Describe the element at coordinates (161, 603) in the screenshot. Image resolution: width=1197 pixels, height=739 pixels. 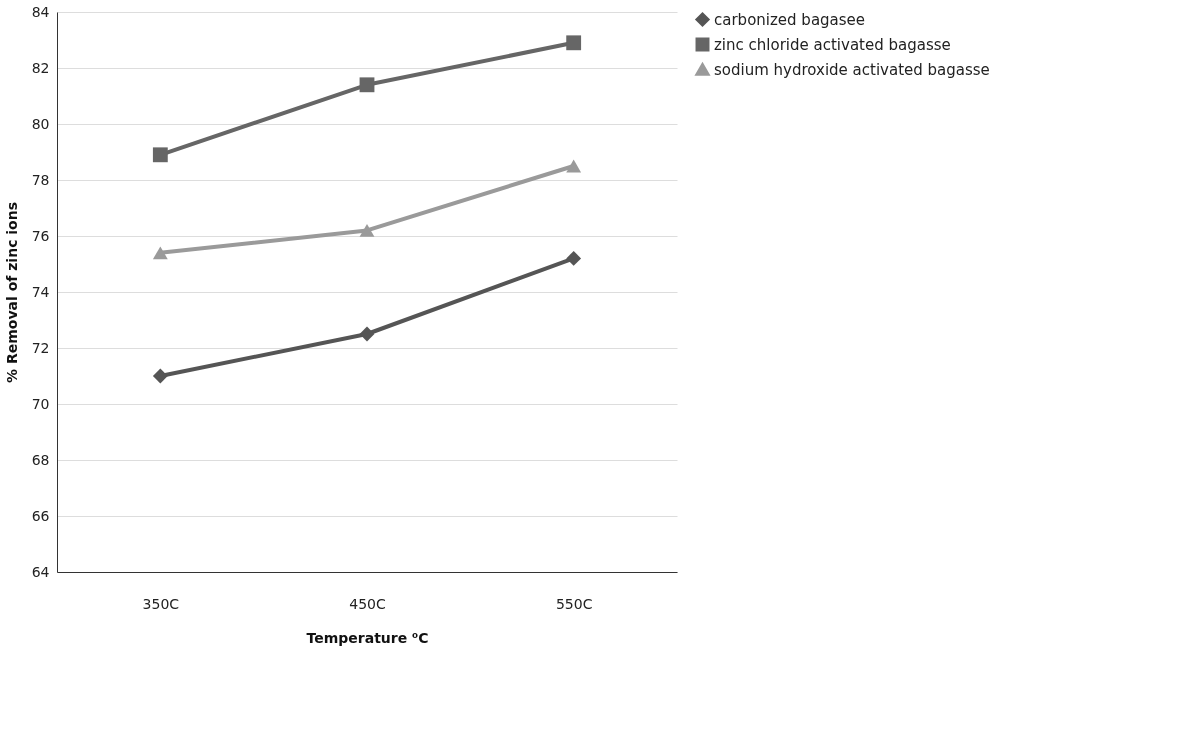
I see `x-tick-label: 350C` at that location.